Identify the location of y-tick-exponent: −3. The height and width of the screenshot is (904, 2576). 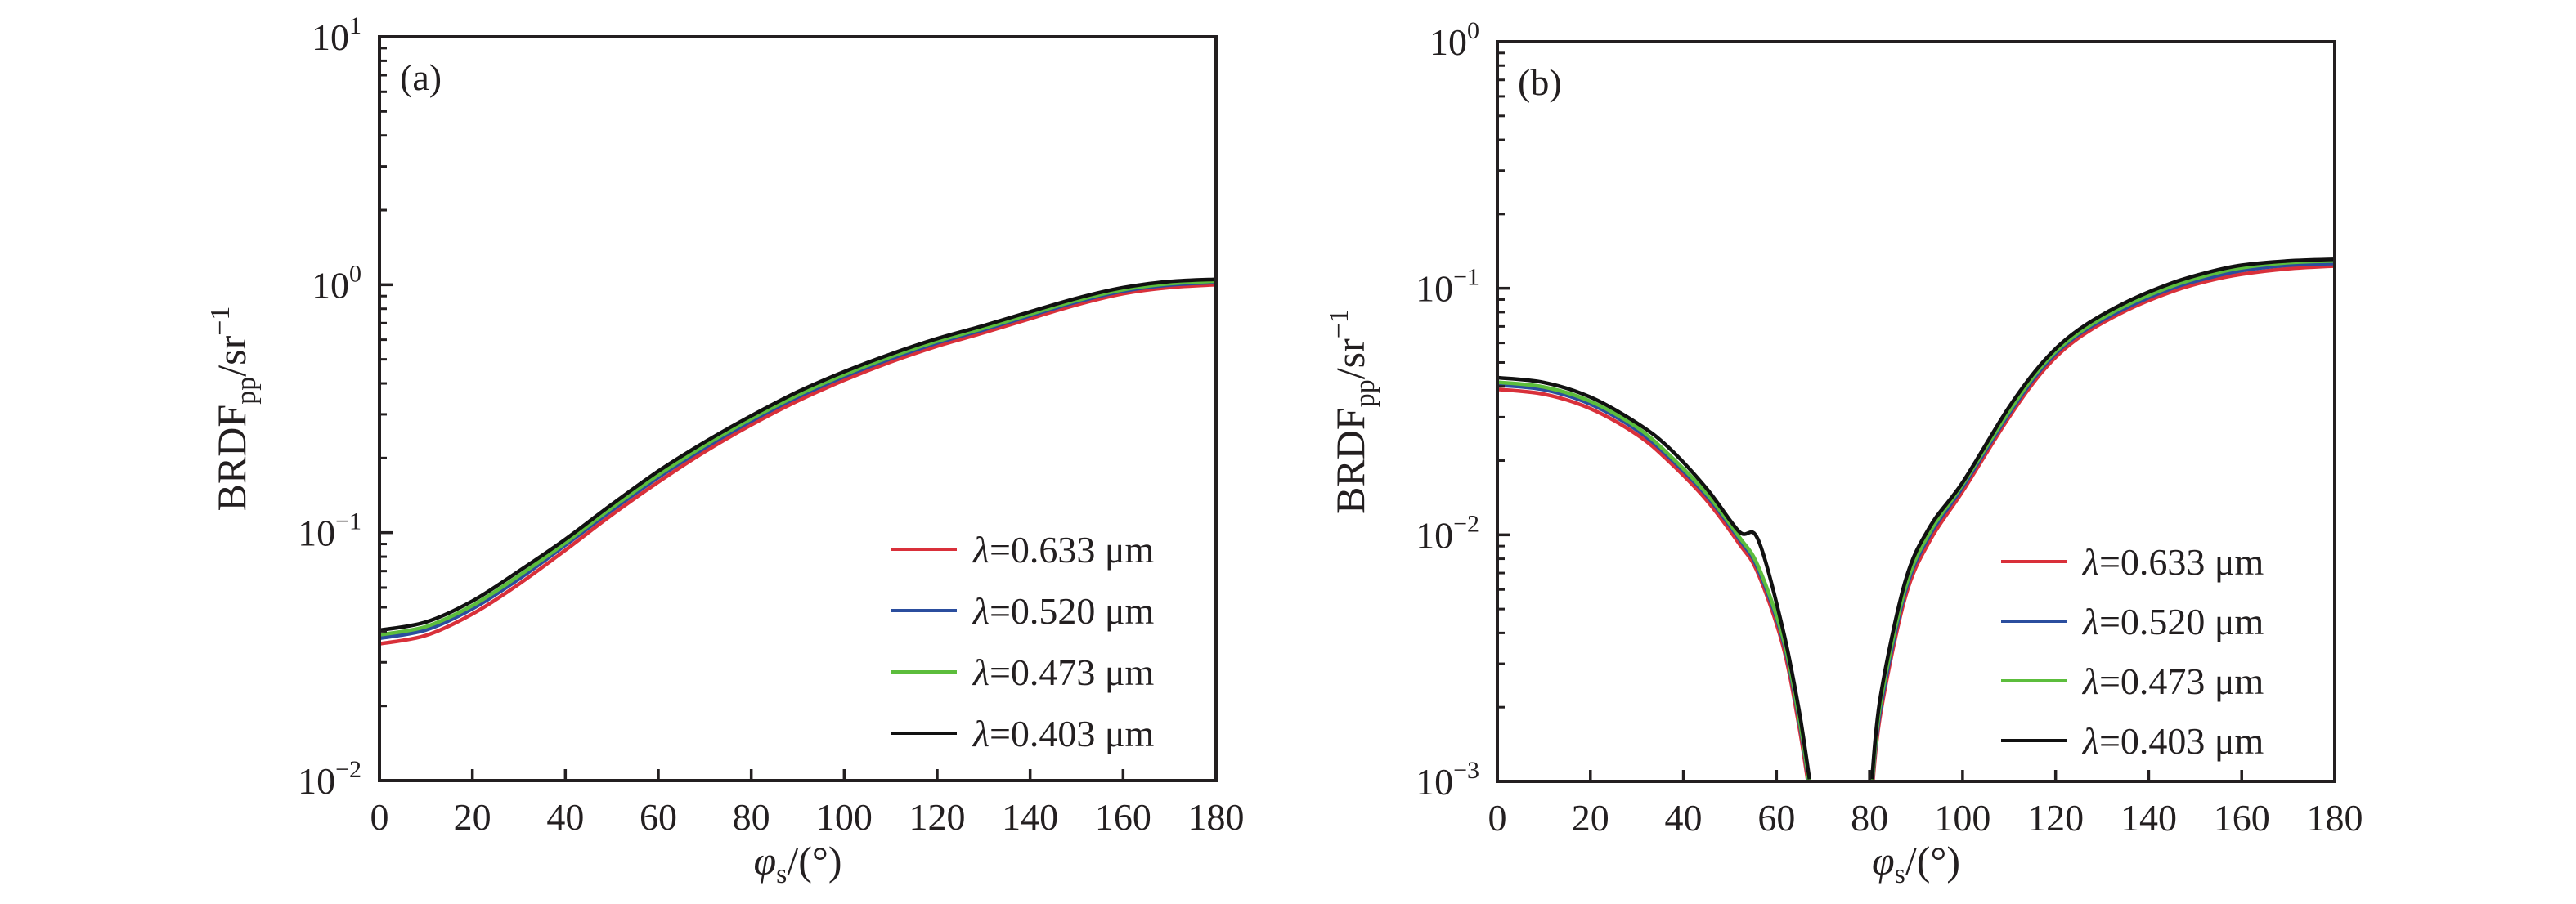
(1466, 770).